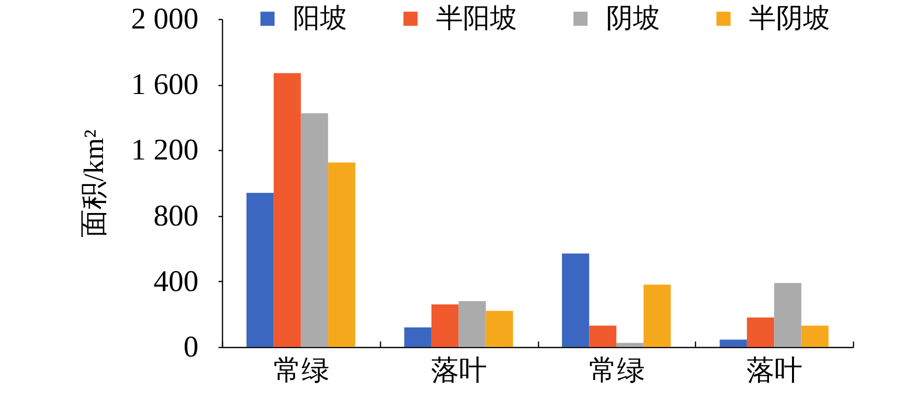 The image size is (920, 400). Describe the element at coordinates (476, 17) in the screenshot. I see `legend-label: 半阳坡` at that location.